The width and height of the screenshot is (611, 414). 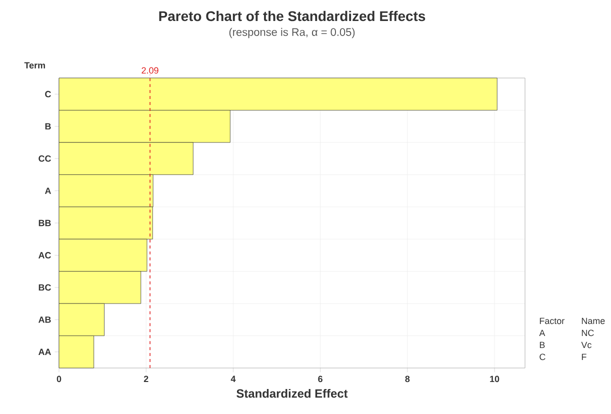 What do you see at coordinates (44, 223) in the screenshot?
I see `y-tick-label: BB` at bounding box center [44, 223].